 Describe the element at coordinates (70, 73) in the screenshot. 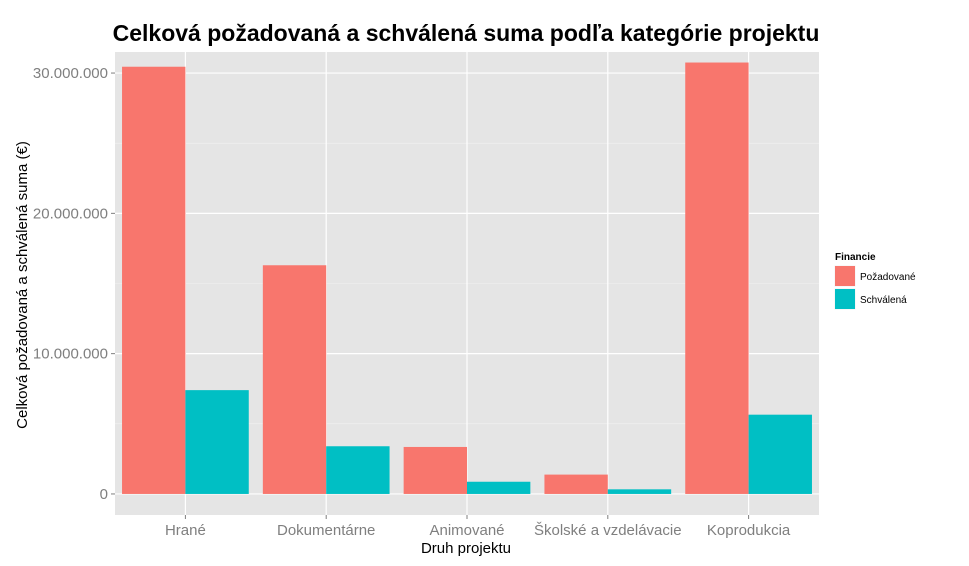

I see `y-tick-label: 30.000.000` at that location.